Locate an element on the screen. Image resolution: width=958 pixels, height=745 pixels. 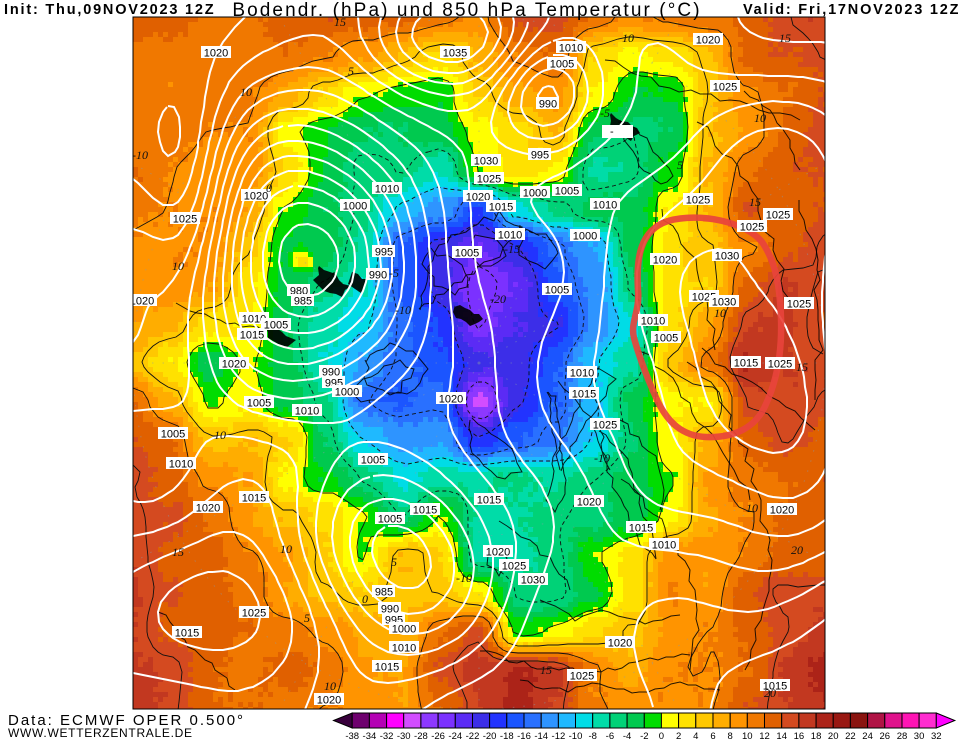
svg-text: WWW.WETTERZENTRALE.DE is located at coordinates (100, 733).